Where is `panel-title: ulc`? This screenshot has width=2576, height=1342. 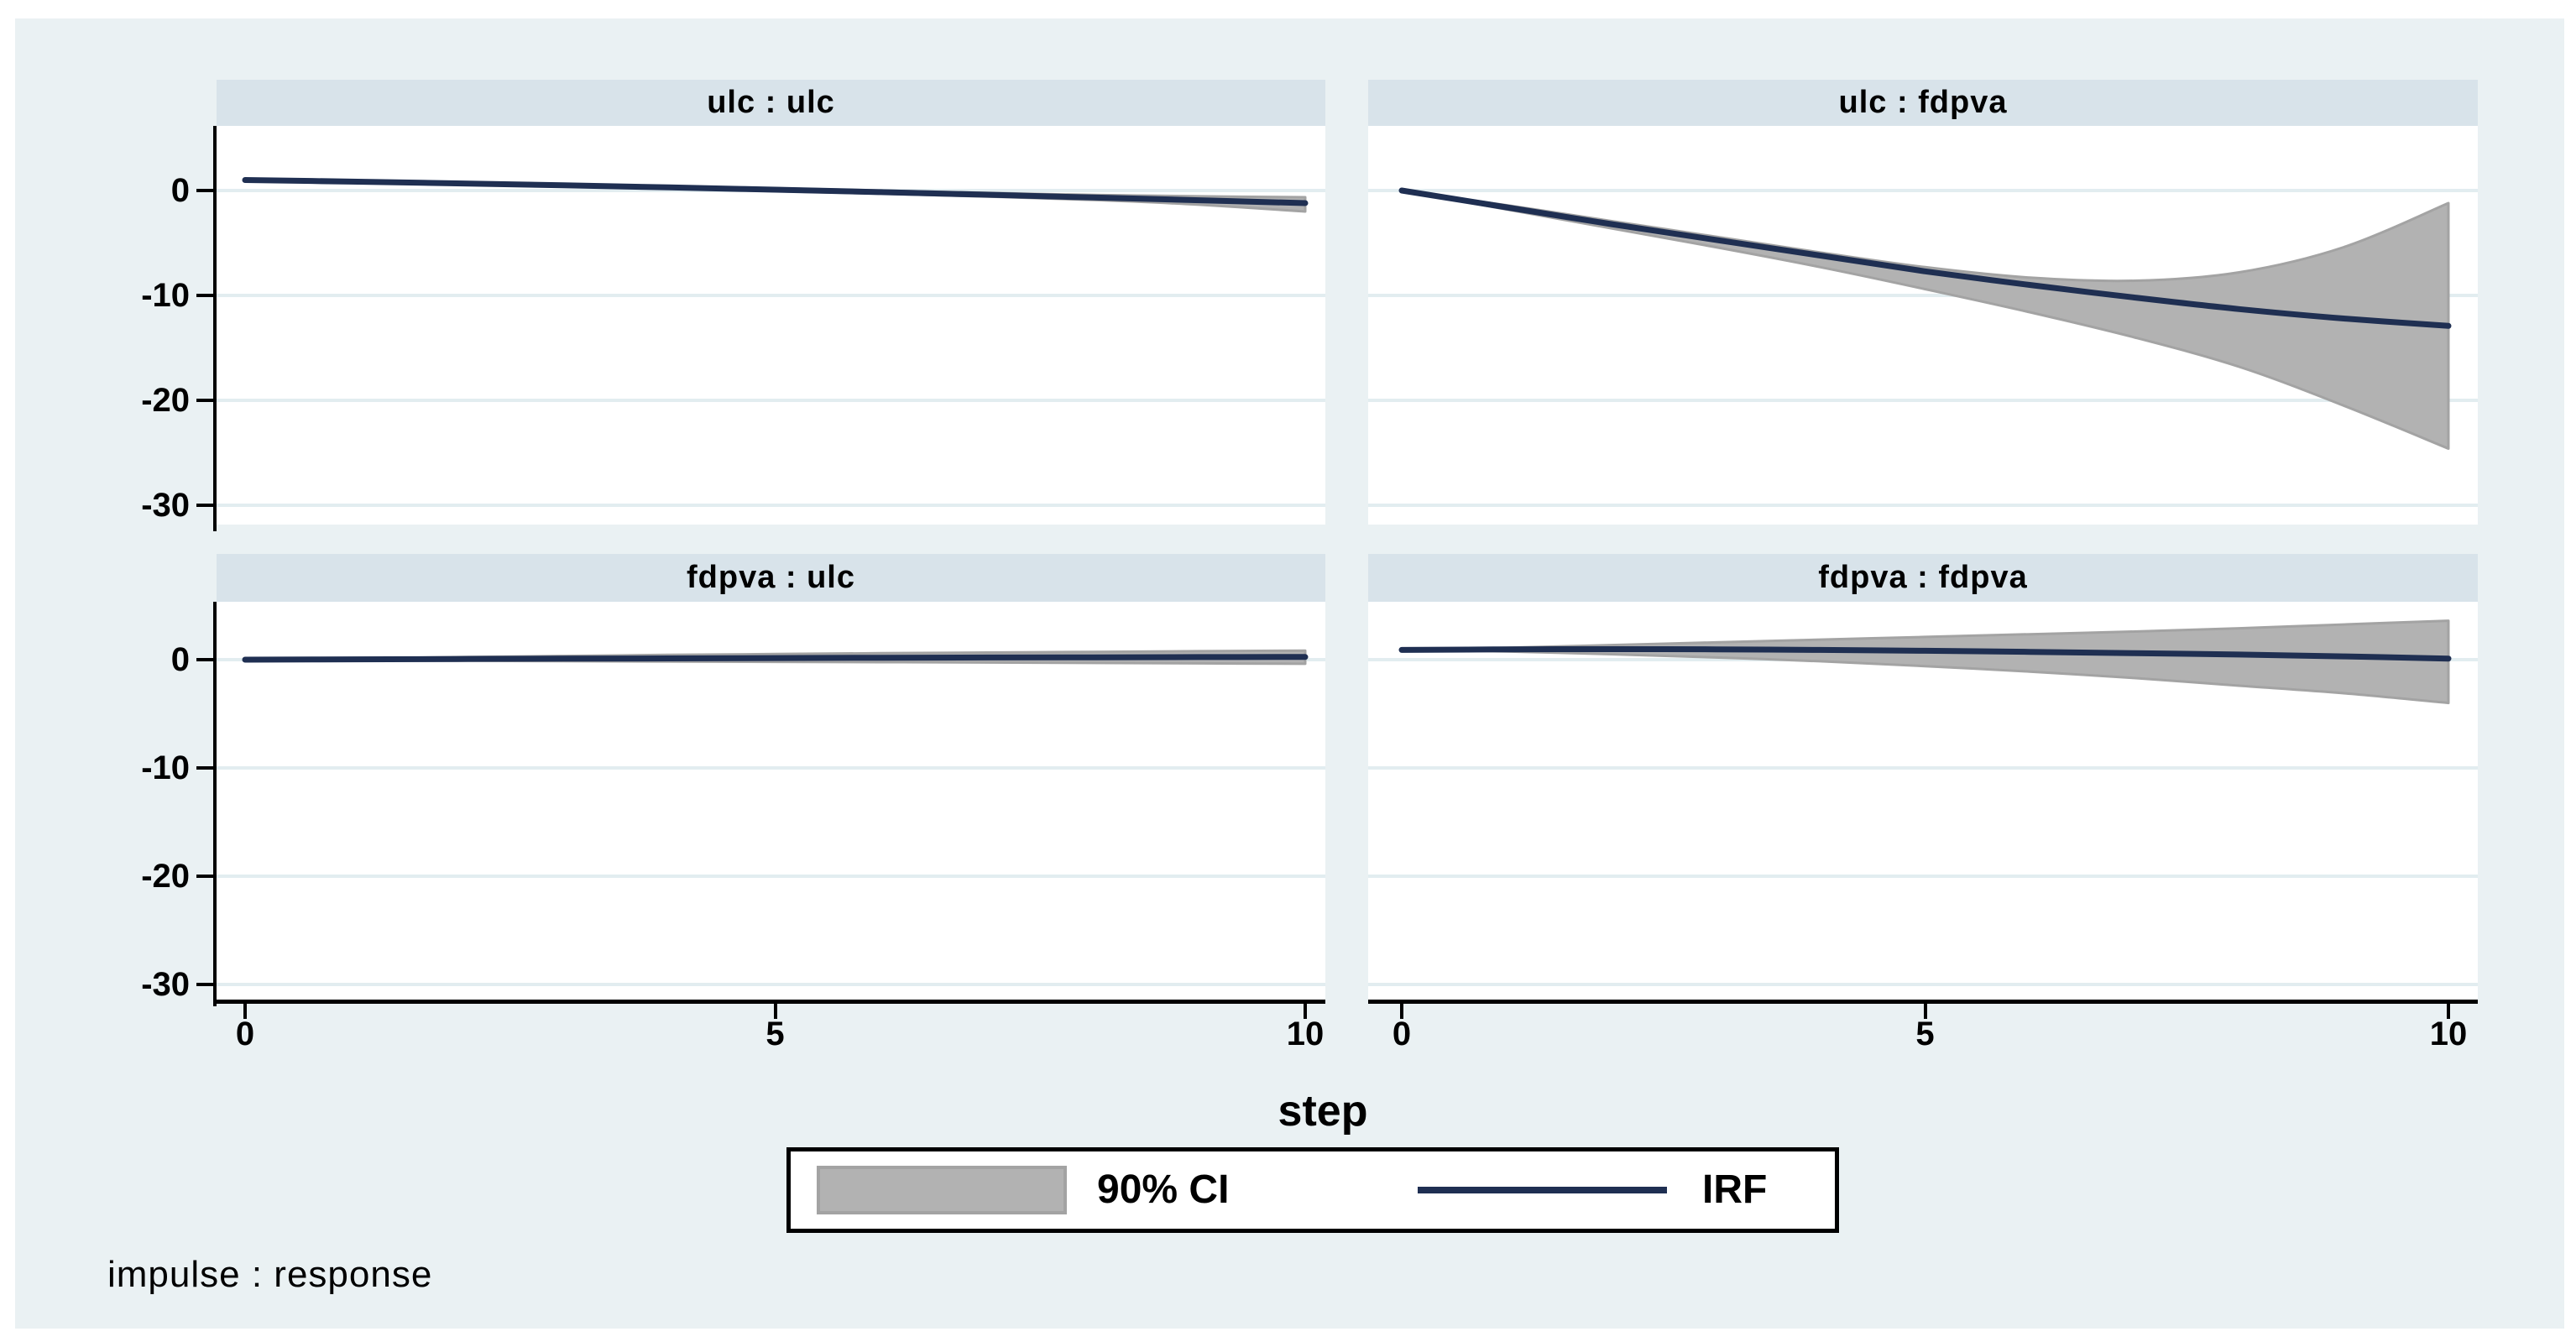
panel-title: ulc is located at coordinates (771, 102).